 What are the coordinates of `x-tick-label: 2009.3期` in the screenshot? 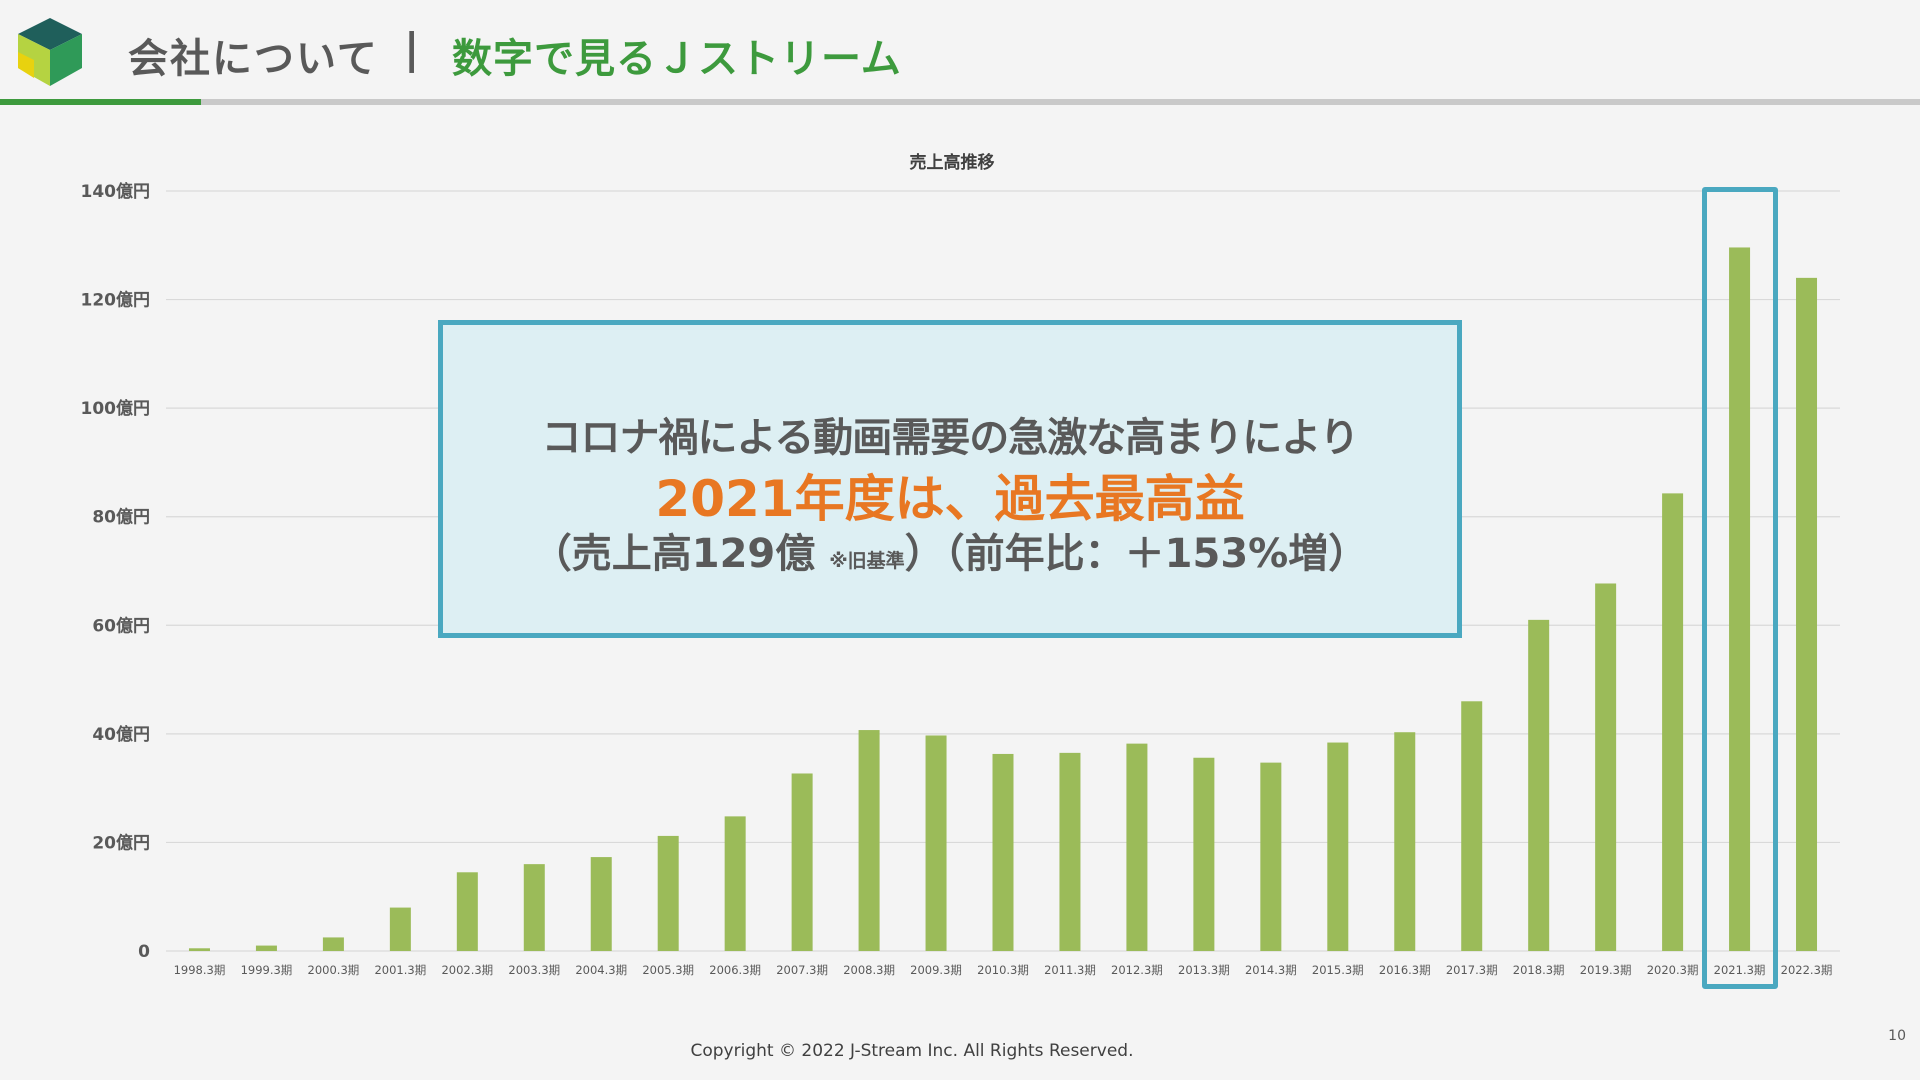 It's located at (936, 970).